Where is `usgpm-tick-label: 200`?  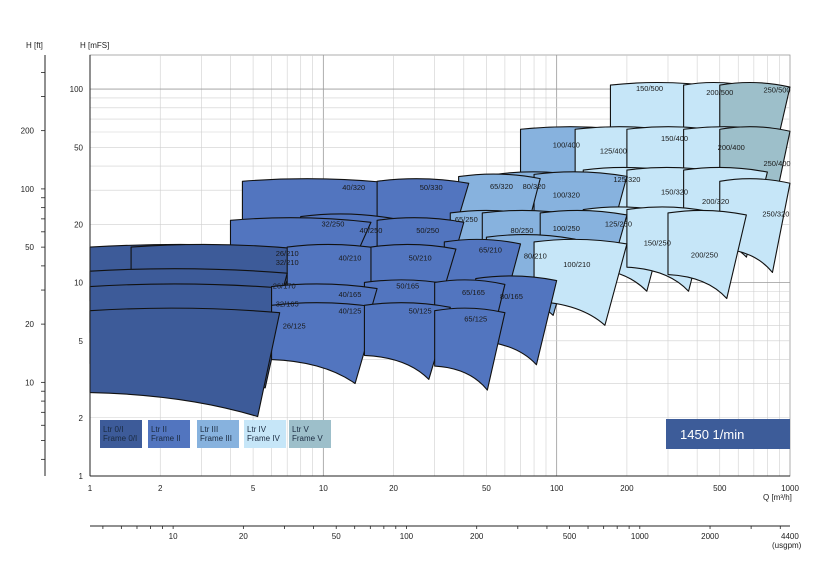
usgpm-tick-label: 200 is located at coordinates (477, 536).